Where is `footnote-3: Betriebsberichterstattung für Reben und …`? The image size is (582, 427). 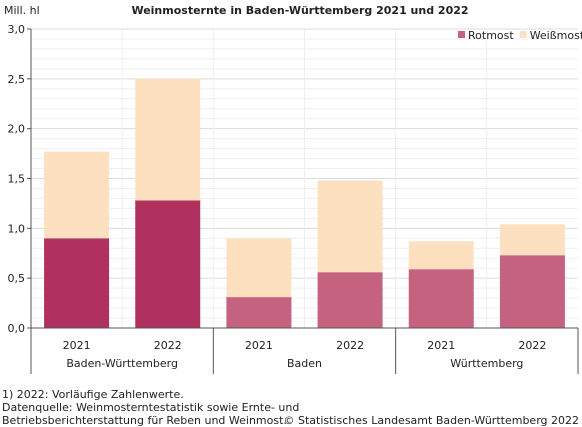 footnote-3: Betriebsberichterstattung für Reben und … is located at coordinates (144, 420).